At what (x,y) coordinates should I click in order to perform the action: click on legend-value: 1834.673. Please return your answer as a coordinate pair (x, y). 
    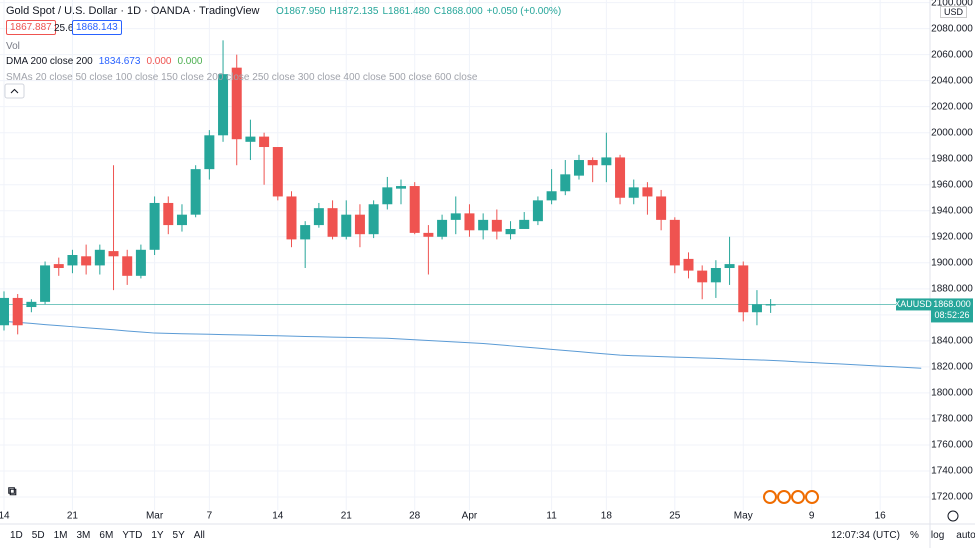
    Looking at the image, I should click on (119, 61).